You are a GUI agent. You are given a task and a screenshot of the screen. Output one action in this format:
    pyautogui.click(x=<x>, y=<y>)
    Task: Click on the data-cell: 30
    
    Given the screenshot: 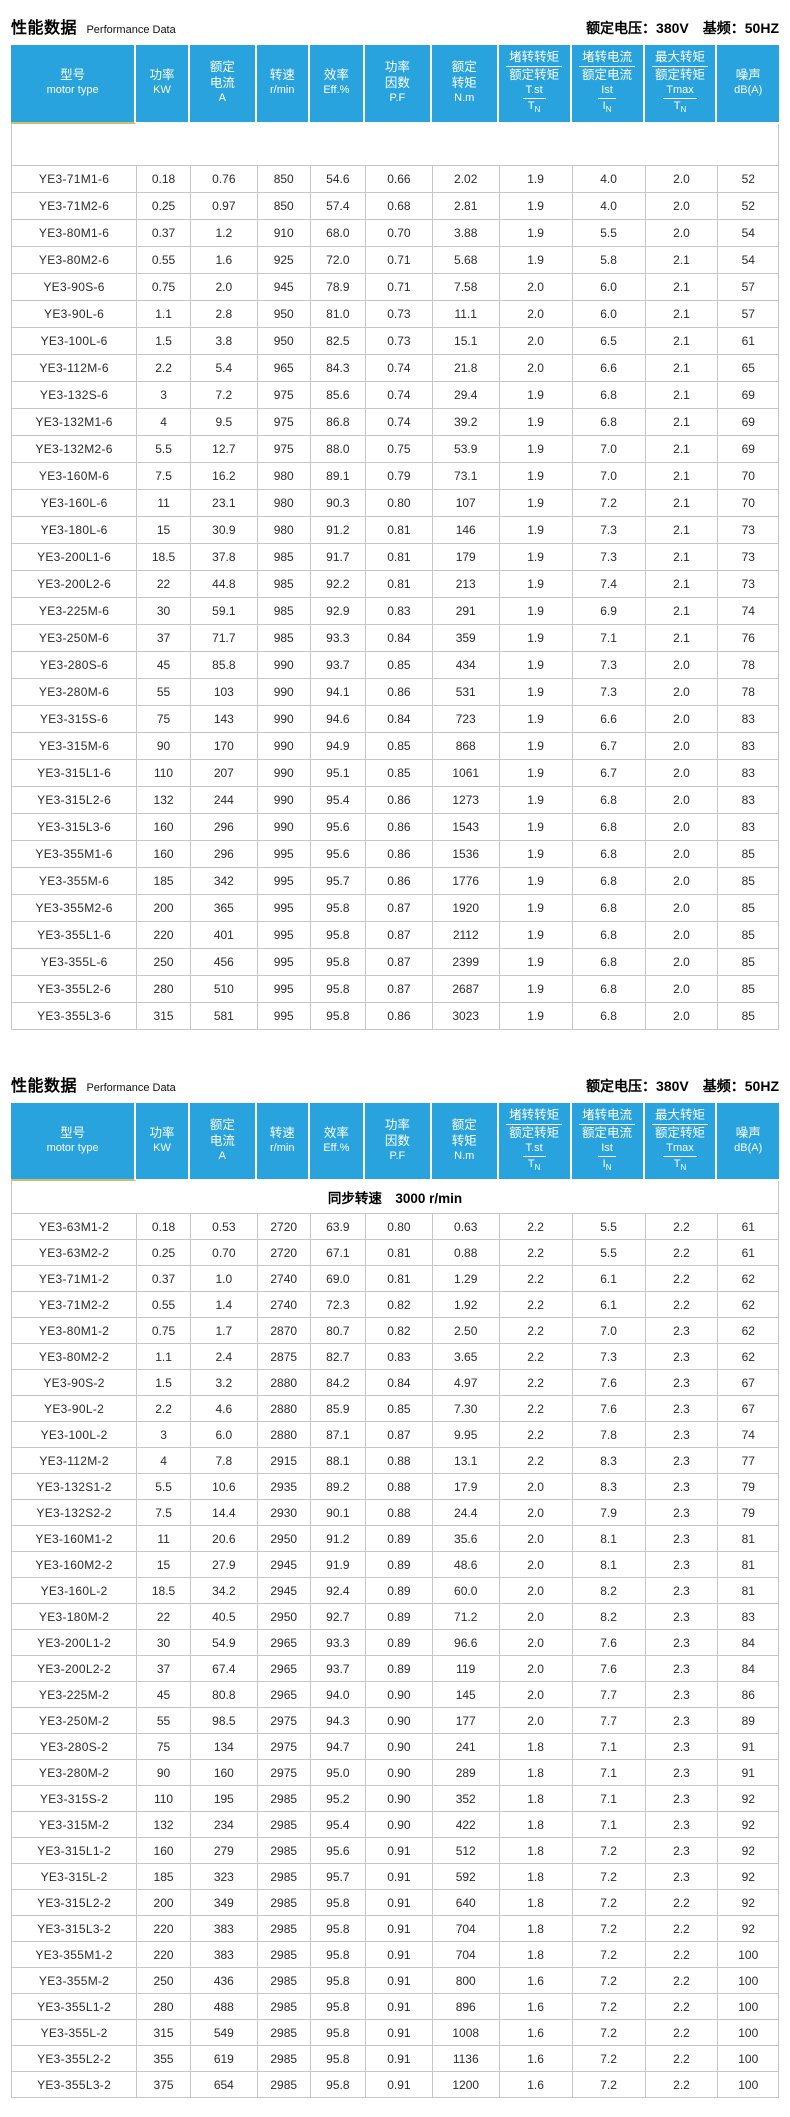 What is the action you would take?
    pyautogui.click(x=163, y=611)
    